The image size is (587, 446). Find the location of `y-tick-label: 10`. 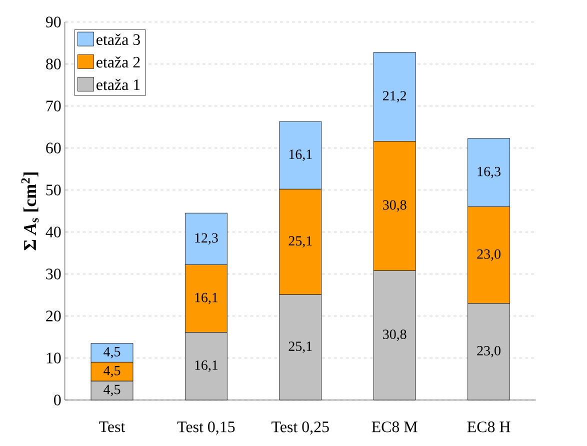

y-tick-label: 10 is located at coordinates (53, 358).